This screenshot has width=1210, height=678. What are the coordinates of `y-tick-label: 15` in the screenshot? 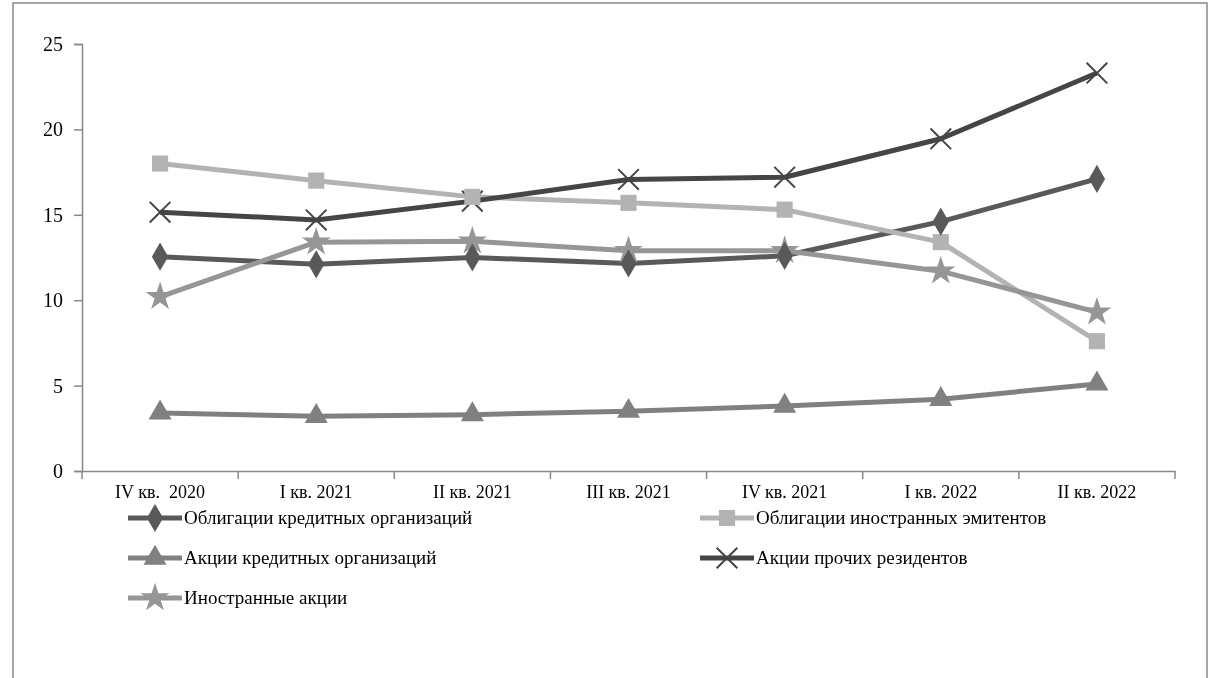 It's located at (53, 214).